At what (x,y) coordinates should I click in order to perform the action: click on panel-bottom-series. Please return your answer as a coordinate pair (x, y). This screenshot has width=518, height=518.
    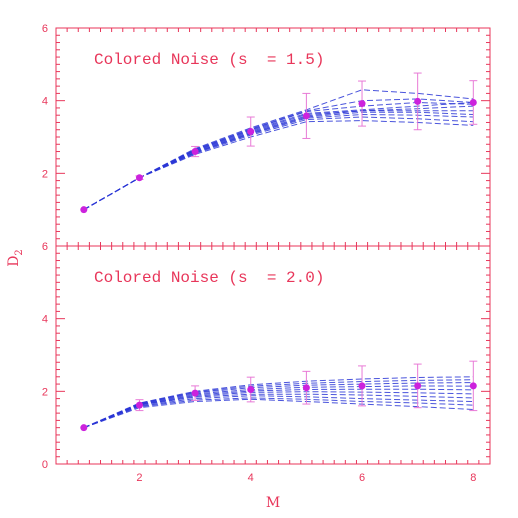
    Looking at the image, I should click on (278, 402).